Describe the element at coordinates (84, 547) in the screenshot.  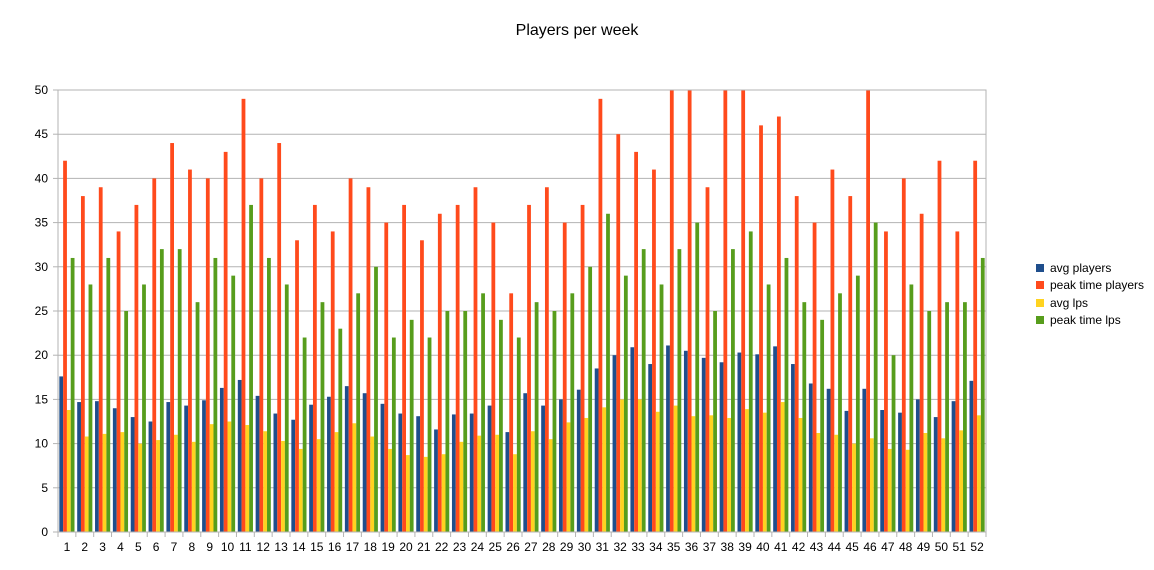
I see `x-tick-label: 2` at that location.